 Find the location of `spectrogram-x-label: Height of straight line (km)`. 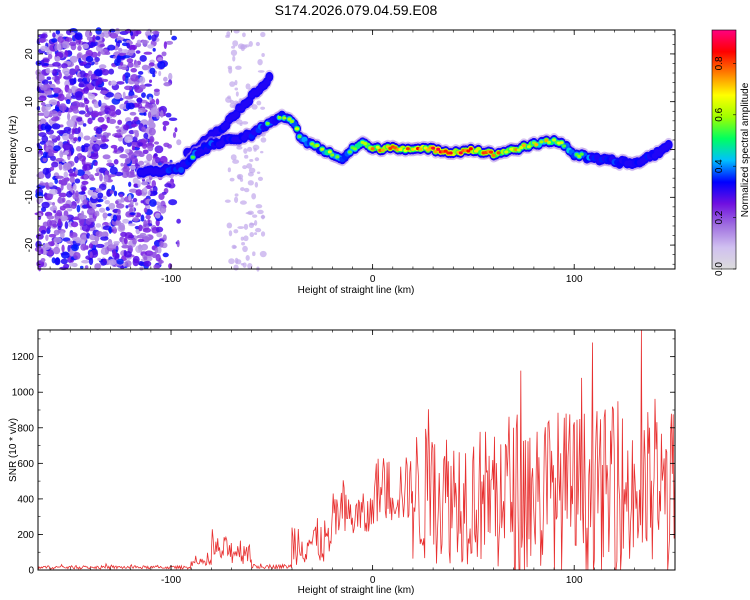

spectrogram-x-label: Height of straight line (km) is located at coordinates (356, 290).